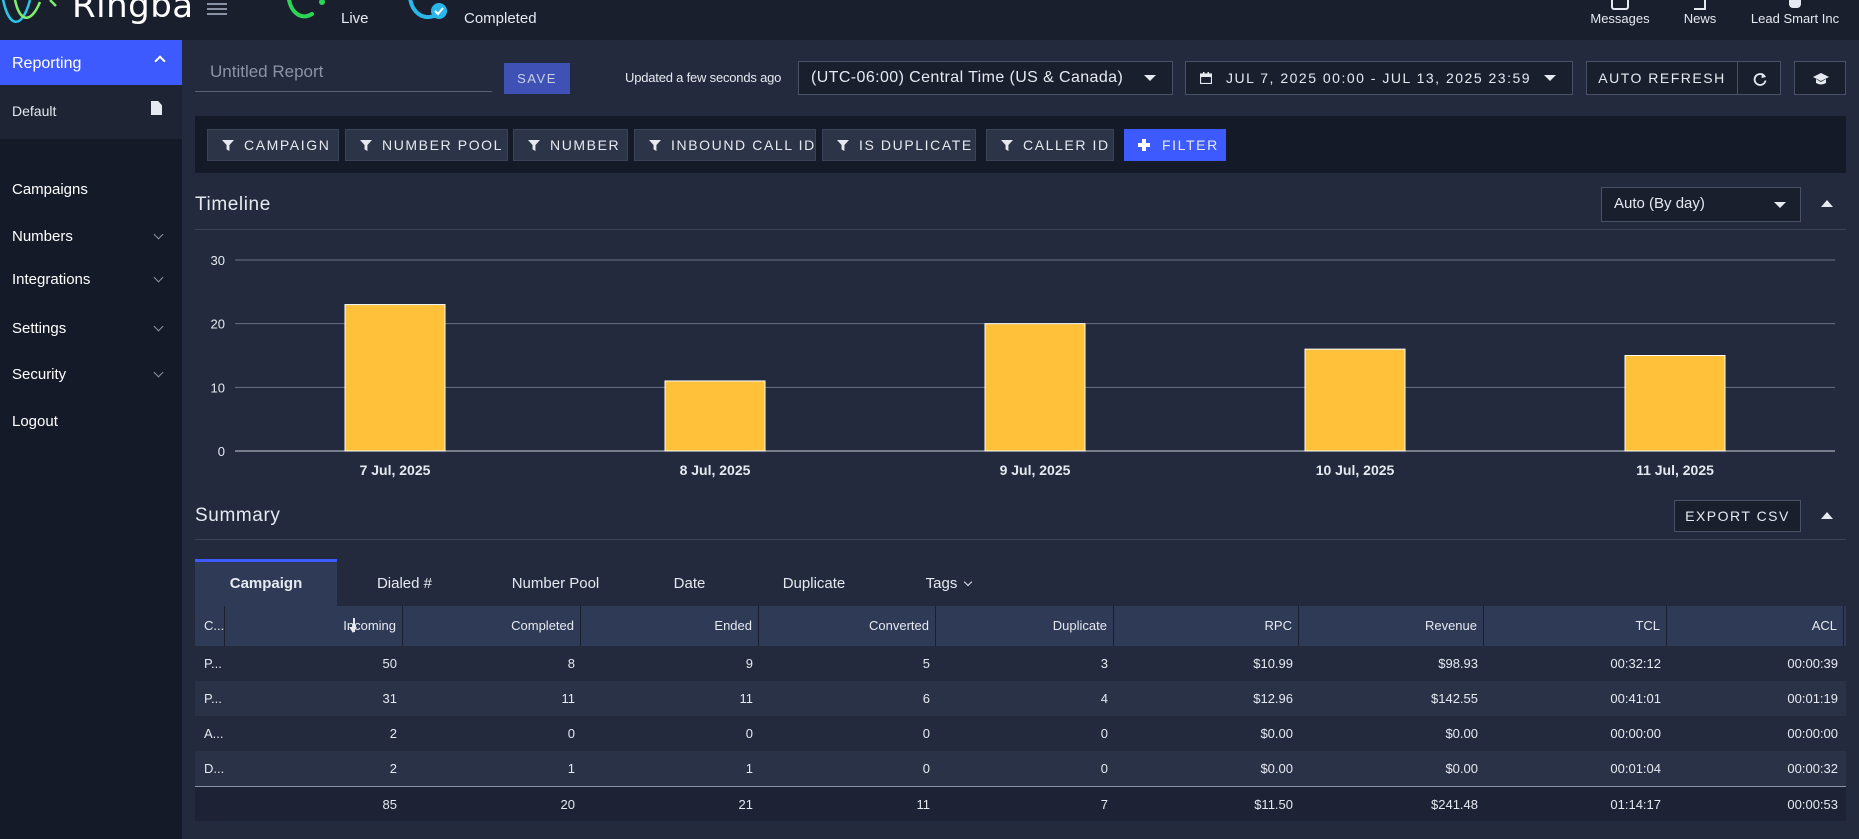  Describe the element at coordinates (492, 626) in the screenshot. I see `column-header-completed: Completed` at that location.